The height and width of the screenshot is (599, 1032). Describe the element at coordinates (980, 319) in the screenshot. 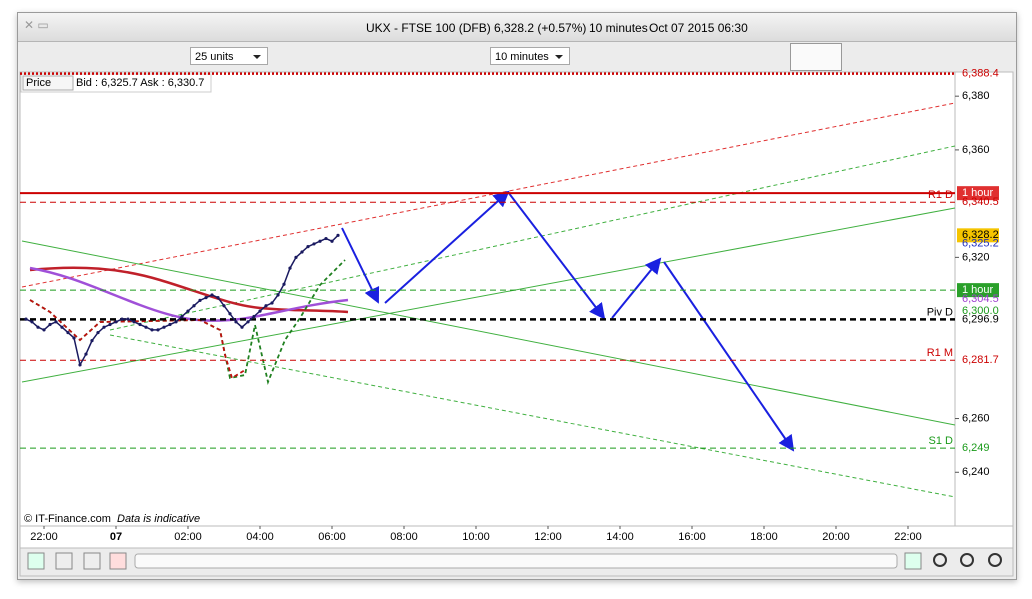

I see `level-value-label: 6,296.9` at that location.